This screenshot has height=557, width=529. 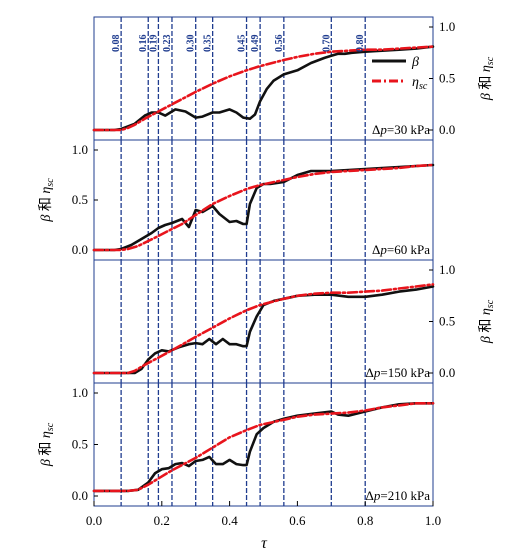 What do you see at coordinates (401, 129) in the screenshot?
I see `pressure-label-1: Δp=30 kPa` at bounding box center [401, 129].